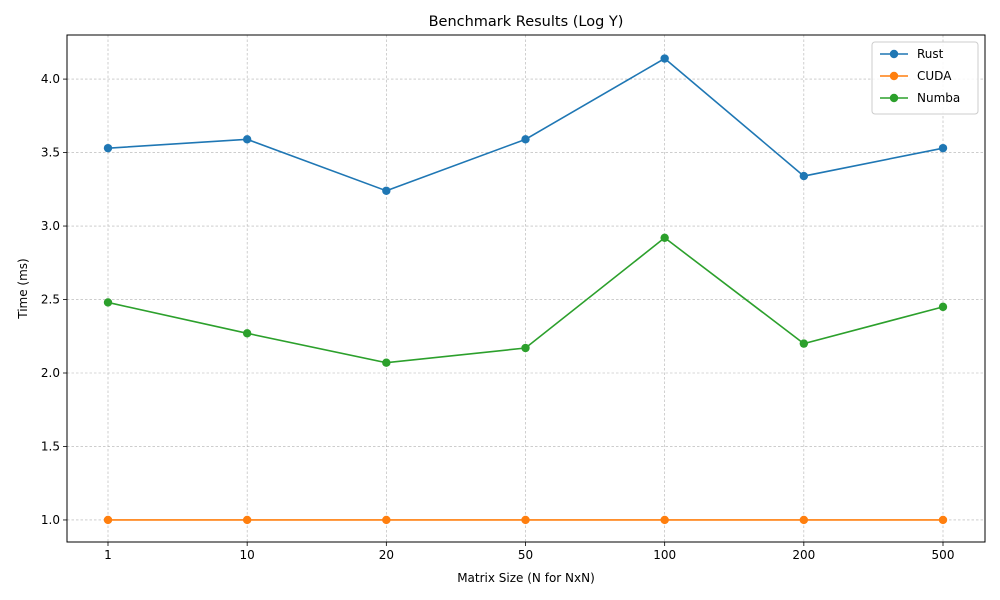  What do you see at coordinates (525, 555) in the screenshot?
I see `x-tick-label: 50` at bounding box center [525, 555].